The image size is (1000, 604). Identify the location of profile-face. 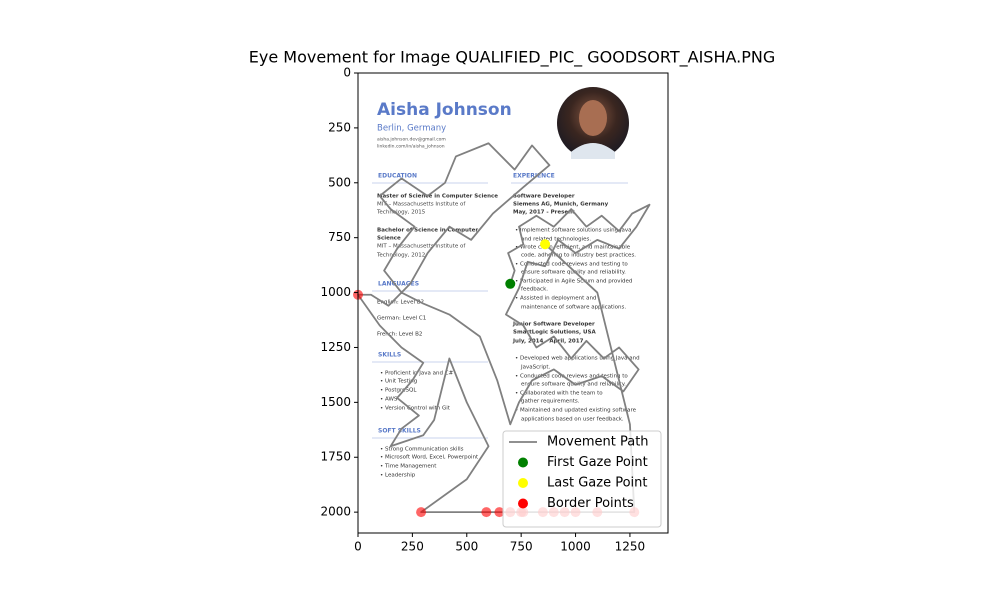
(593, 118).